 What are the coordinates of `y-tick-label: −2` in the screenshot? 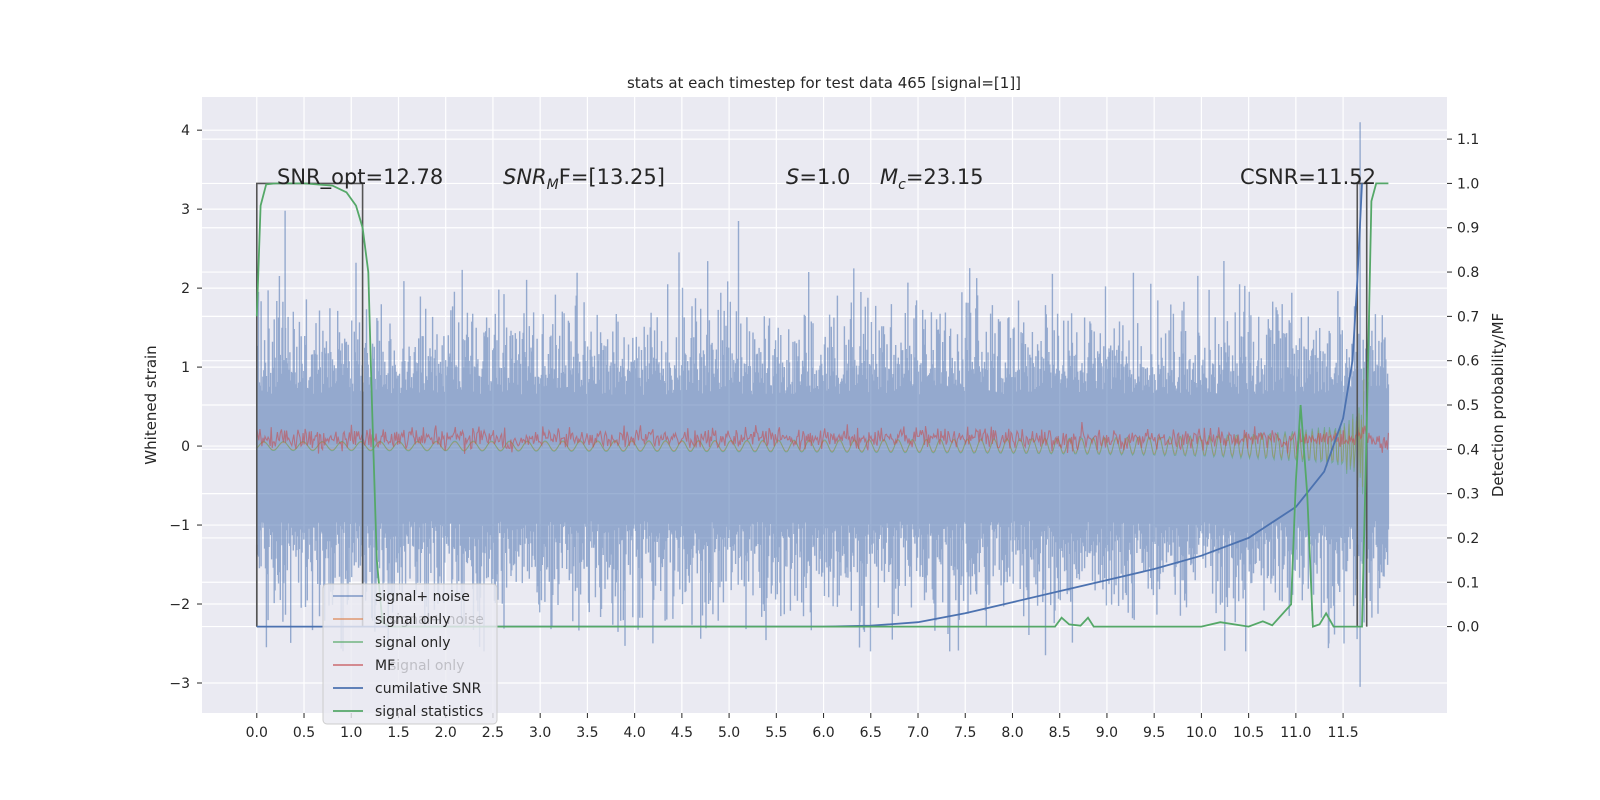 It's located at (179, 605).